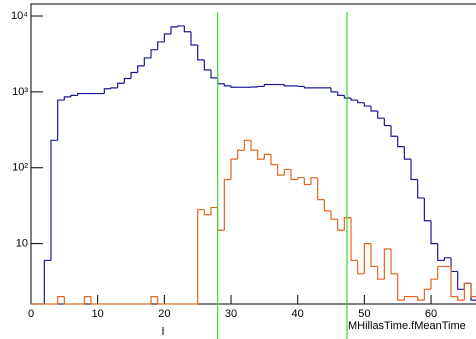 The width and height of the screenshot is (476, 339). What do you see at coordinates (98, 314) in the screenshot?
I see `x-tick-label: 10` at bounding box center [98, 314].